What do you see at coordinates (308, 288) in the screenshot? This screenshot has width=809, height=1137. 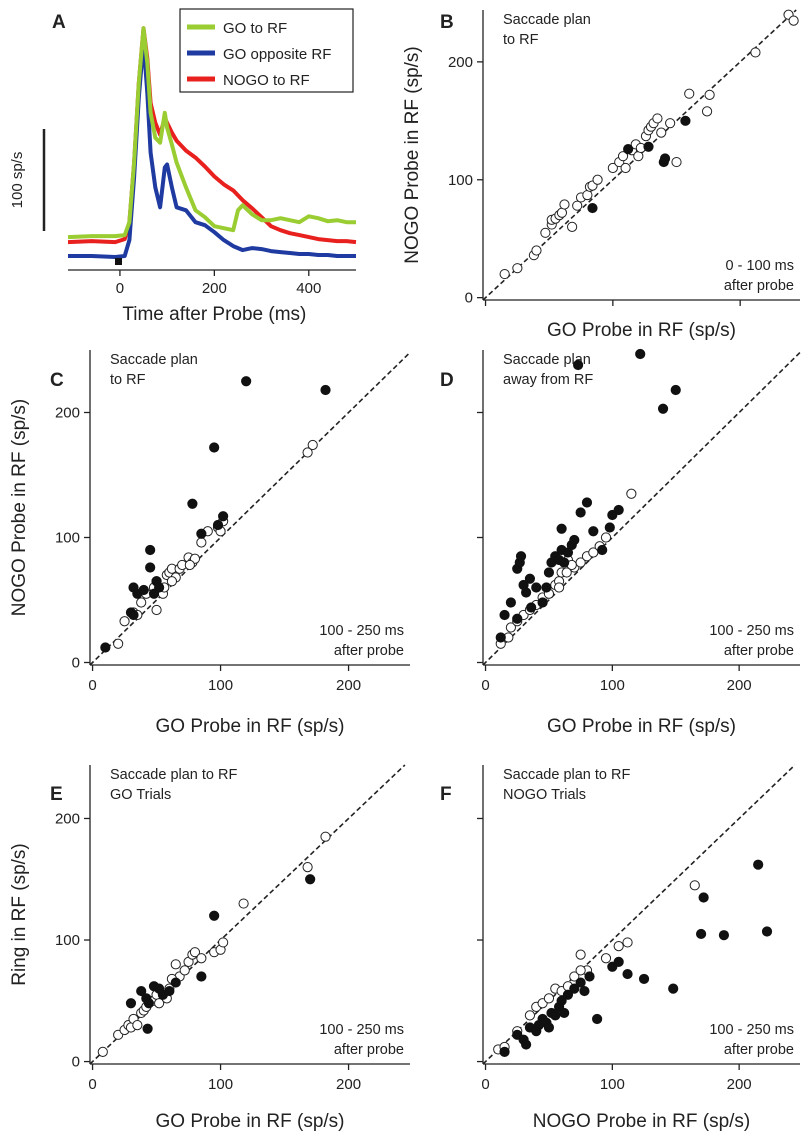 I see `x-ticklabel-a-2: 400` at bounding box center [308, 288].